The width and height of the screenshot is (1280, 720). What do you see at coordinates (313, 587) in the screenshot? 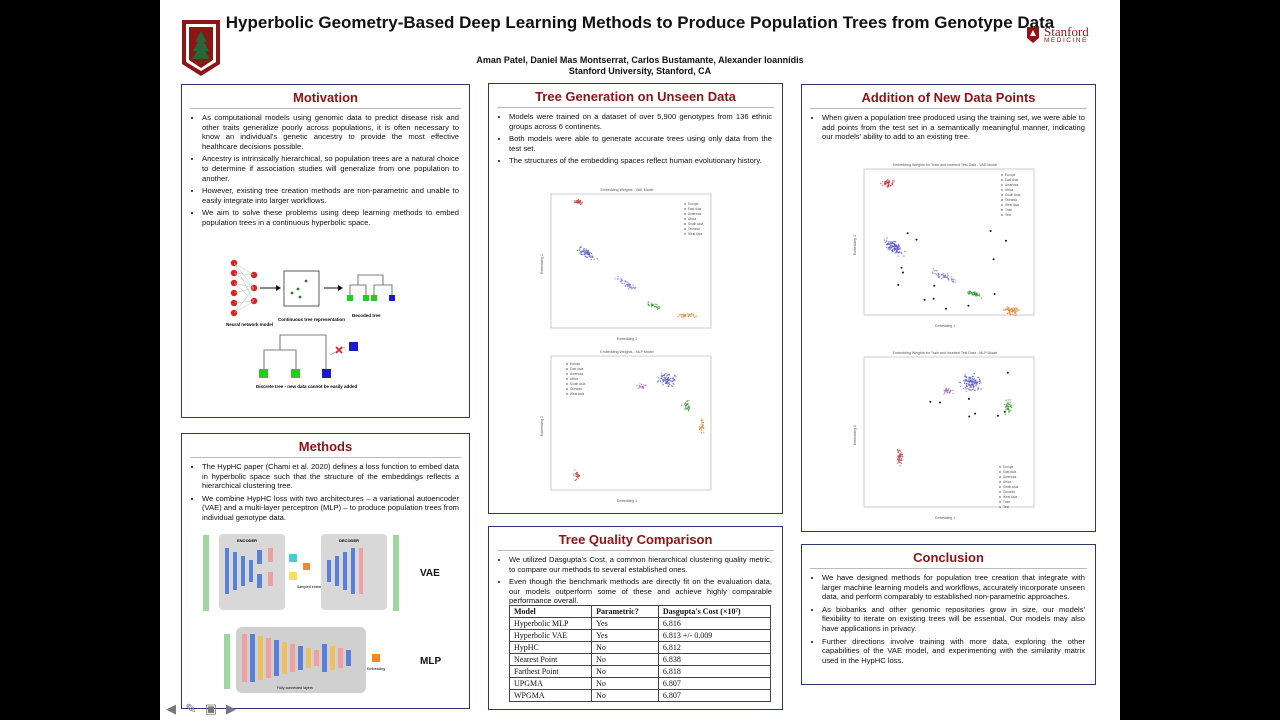
I see `sampled-label: Sampled embedding` at bounding box center [313, 587].